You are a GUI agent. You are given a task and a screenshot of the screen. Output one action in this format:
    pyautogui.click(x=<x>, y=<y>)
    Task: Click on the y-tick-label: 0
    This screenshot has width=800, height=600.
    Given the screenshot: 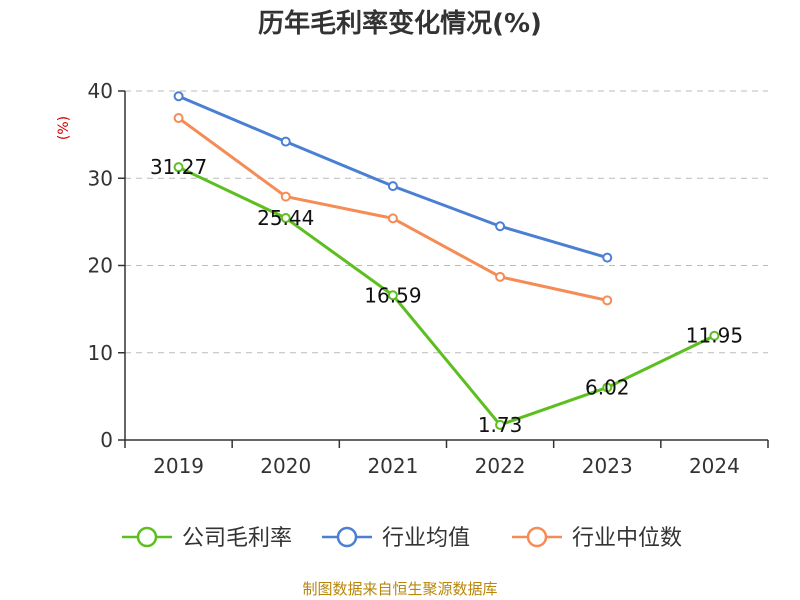 What is the action you would take?
    pyautogui.click(x=106, y=440)
    